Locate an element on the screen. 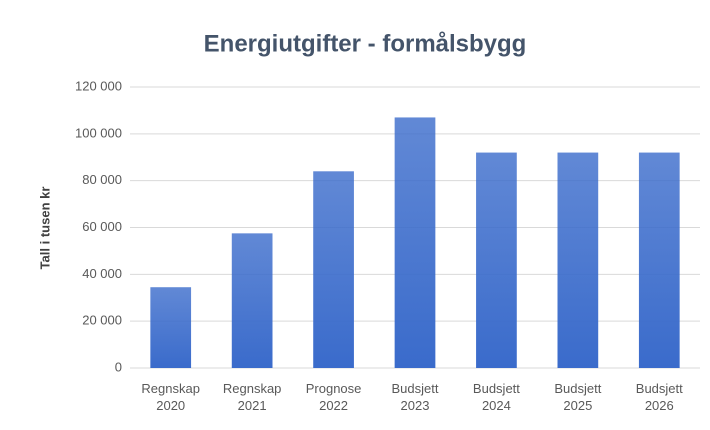  x-tick-label: Budsjett 2024 is located at coordinates (496, 397).